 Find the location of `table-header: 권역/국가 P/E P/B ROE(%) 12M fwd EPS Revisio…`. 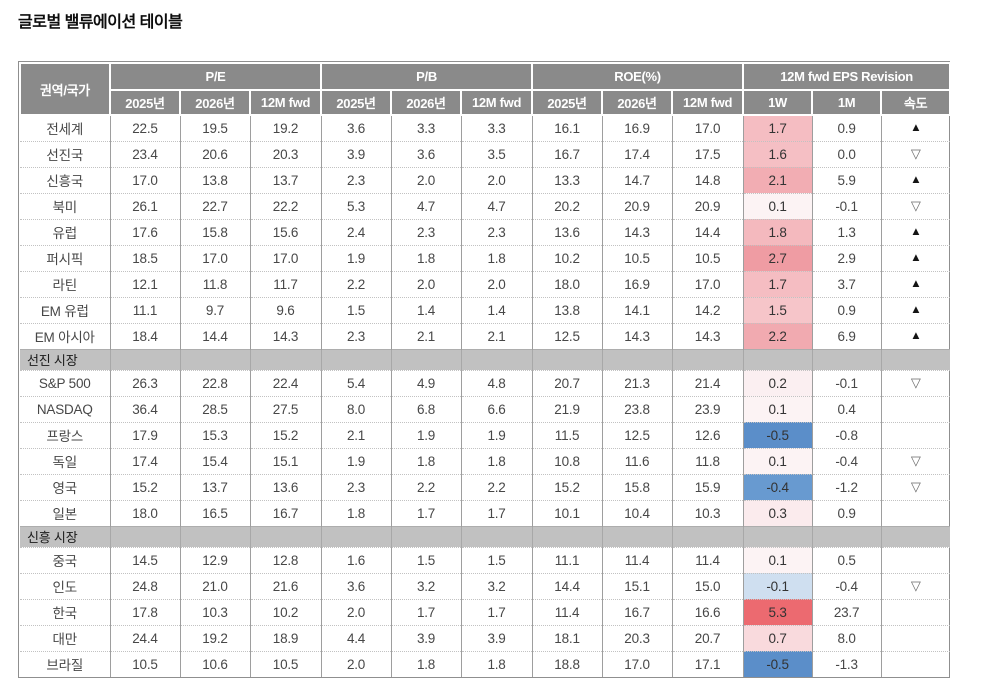

table-header: 권역/국가 P/E P/B ROE(%) 12M fwd EPS Revisio… is located at coordinates (485, 89).